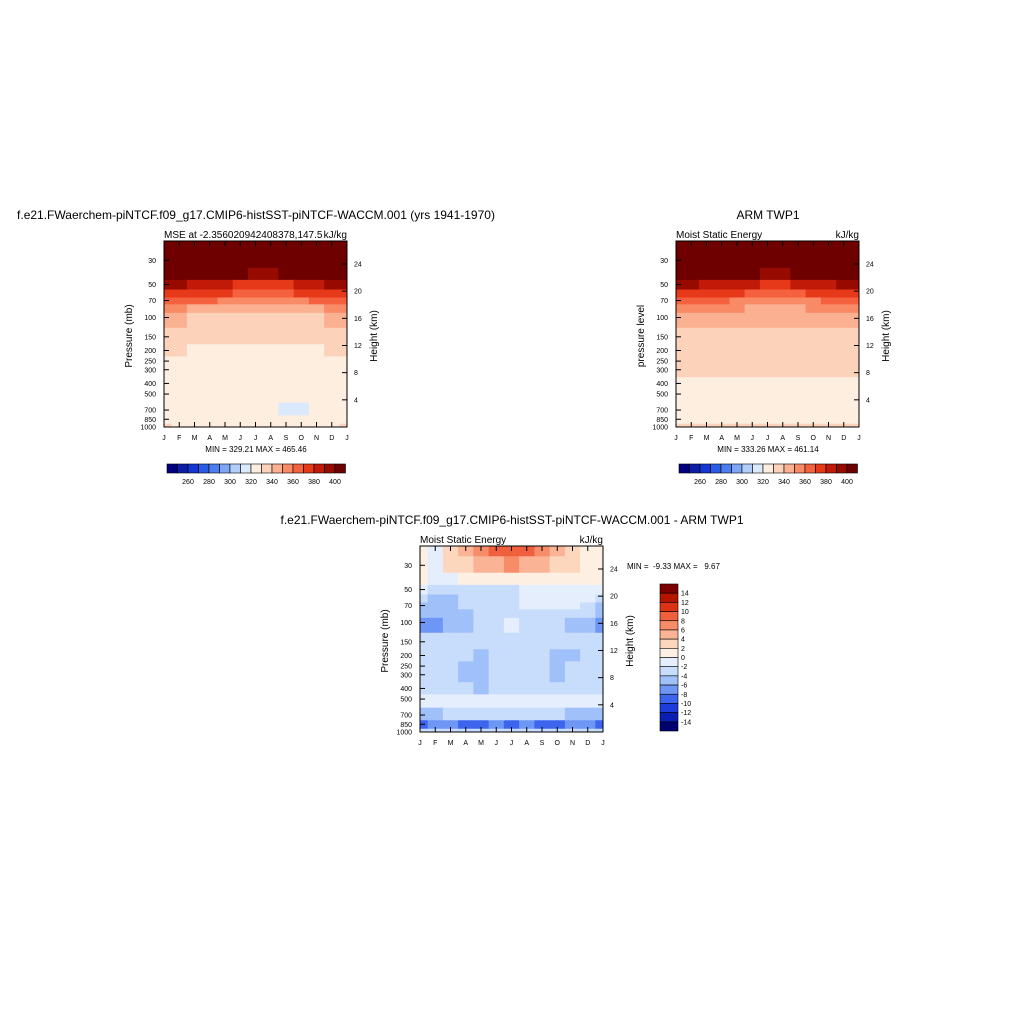 The image size is (1024, 1024). What do you see at coordinates (847, 482) in the screenshot?
I see `colorbar-label: 400` at bounding box center [847, 482].